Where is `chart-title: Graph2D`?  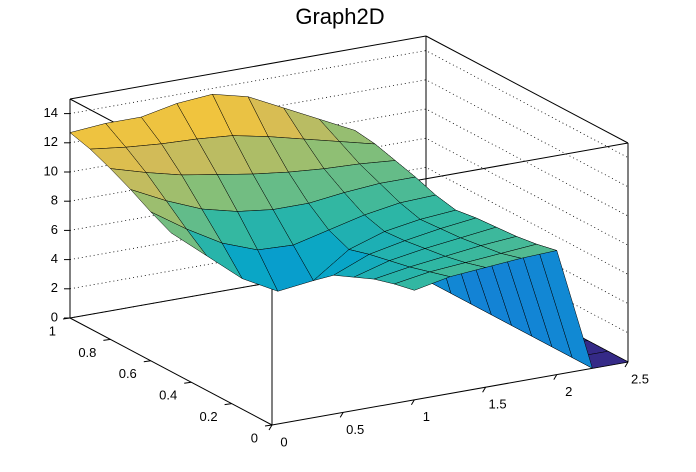
chart-title: Graph2D is located at coordinates (339, 16).